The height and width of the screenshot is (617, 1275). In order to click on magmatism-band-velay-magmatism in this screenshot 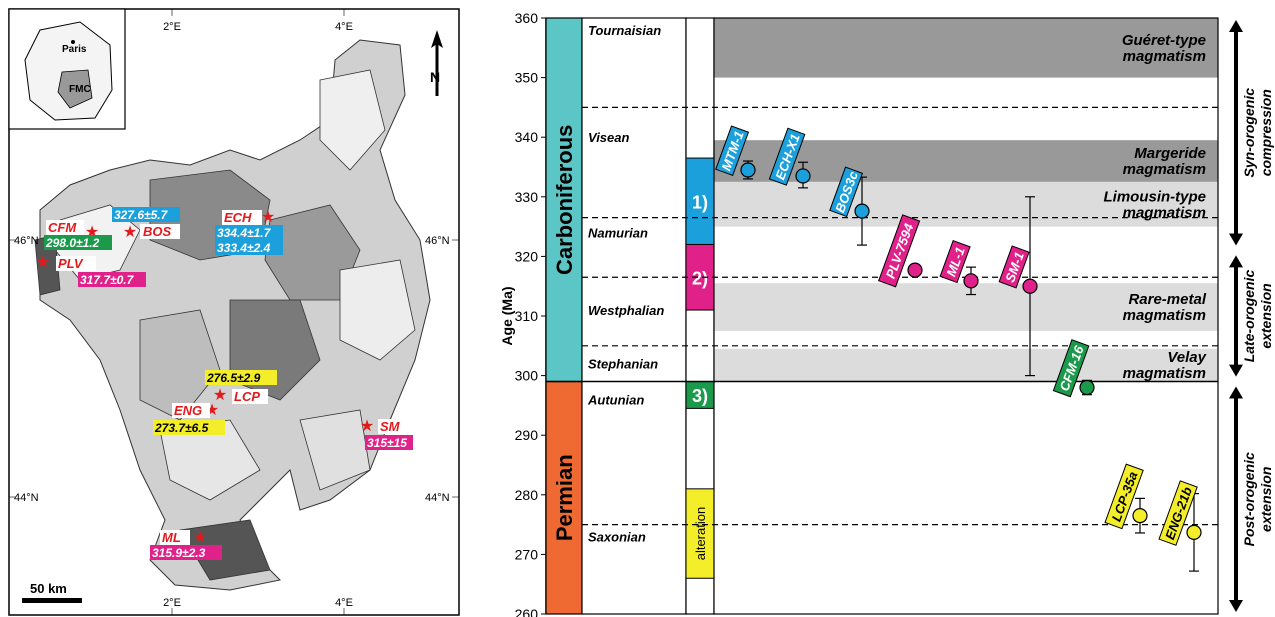, I will do `click(966, 365)`.